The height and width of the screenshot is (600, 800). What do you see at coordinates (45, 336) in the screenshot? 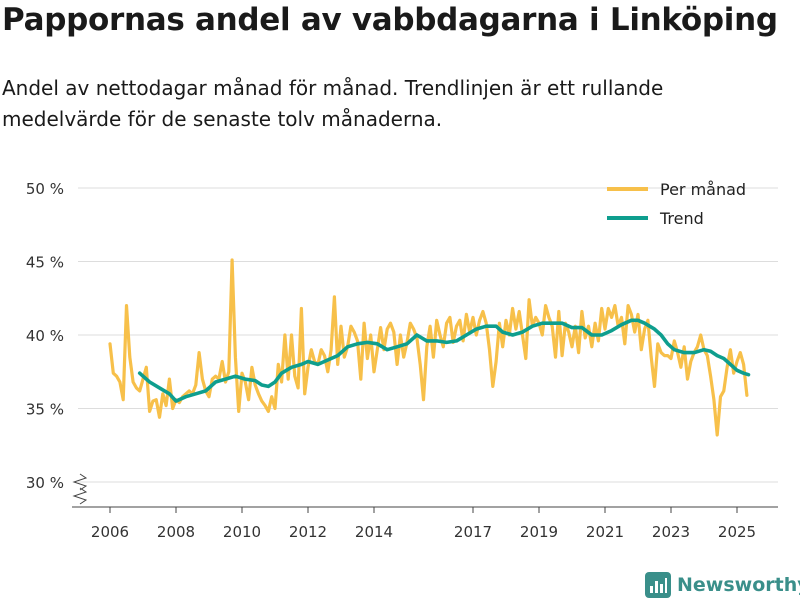
I see `y-tick-label: 40 %` at bounding box center [45, 336].